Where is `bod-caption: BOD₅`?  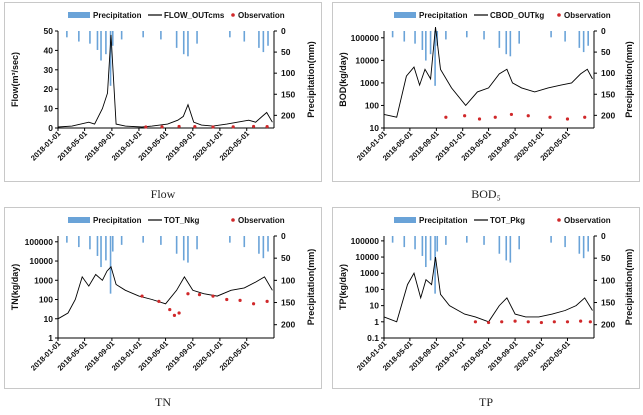
bod-caption: BOD₅ is located at coordinates (486, 194).